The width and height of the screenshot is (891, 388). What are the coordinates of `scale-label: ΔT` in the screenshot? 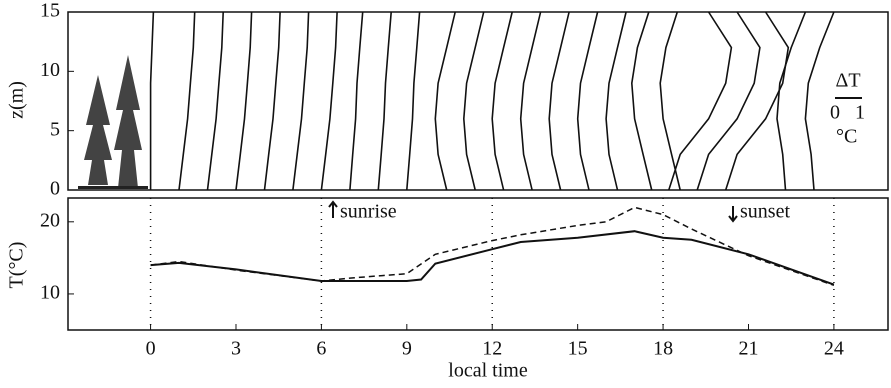 It's located at (847, 81).